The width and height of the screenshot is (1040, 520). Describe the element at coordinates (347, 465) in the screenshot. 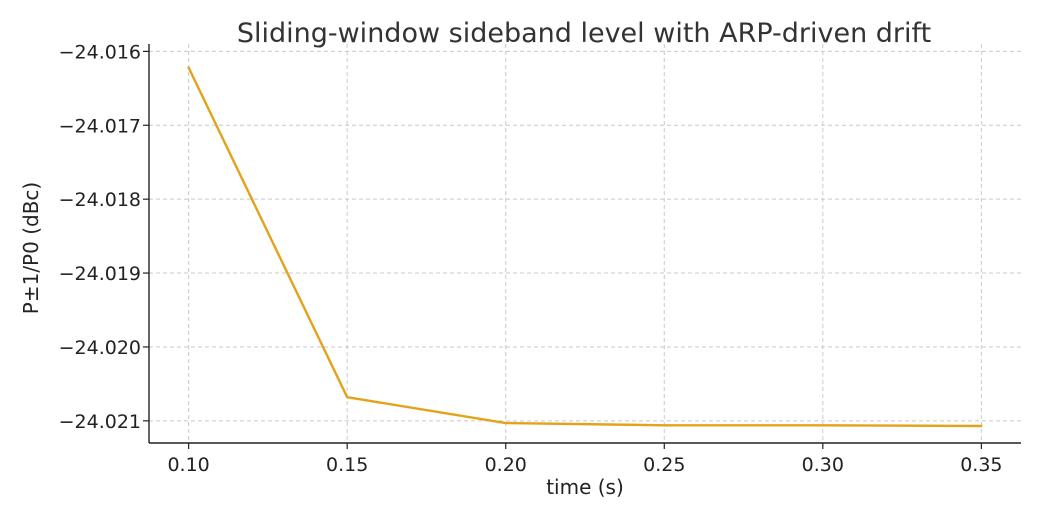

I see `x-tick-label: 0.15` at that location.